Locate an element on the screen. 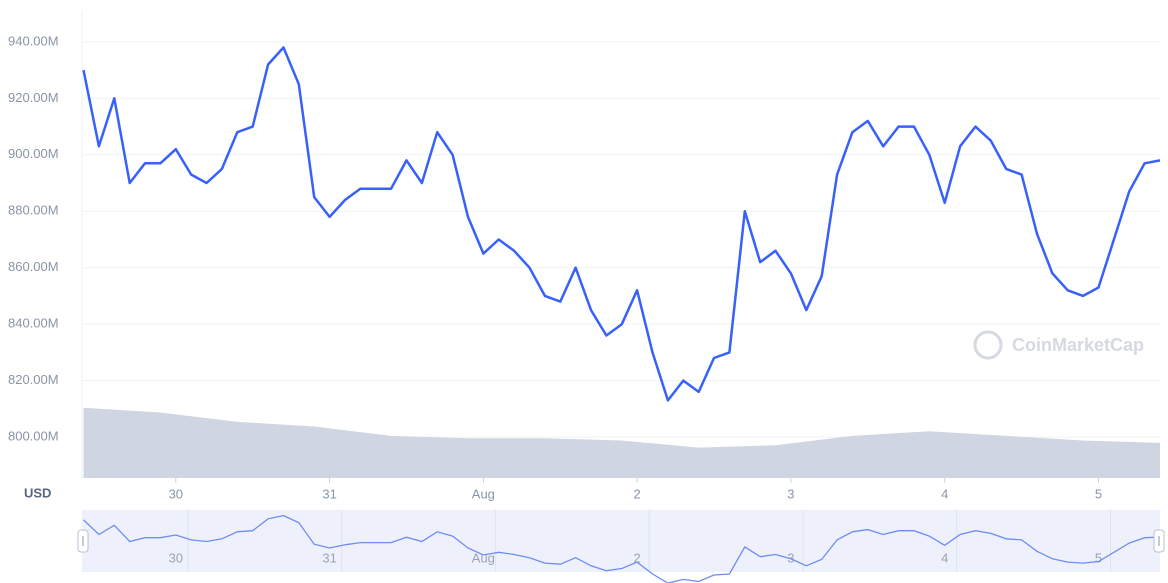  y-tick-label: 940.00M is located at coordinates (33, 40).